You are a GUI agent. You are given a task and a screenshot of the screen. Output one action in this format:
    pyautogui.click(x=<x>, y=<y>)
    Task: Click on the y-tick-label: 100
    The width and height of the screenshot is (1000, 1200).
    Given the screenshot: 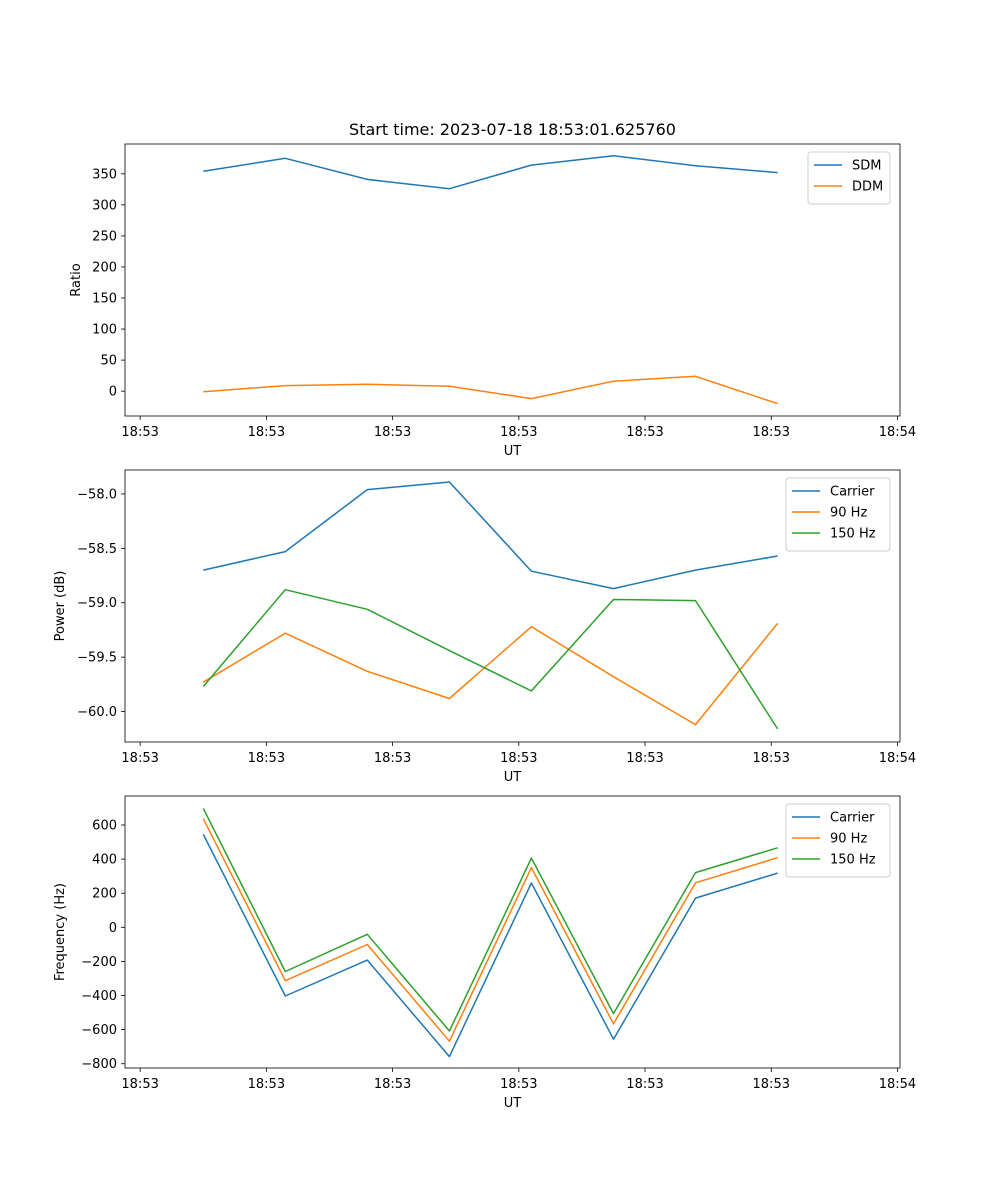 What is the action you would take?
    pyautogui.click(x=104, y=330)
    